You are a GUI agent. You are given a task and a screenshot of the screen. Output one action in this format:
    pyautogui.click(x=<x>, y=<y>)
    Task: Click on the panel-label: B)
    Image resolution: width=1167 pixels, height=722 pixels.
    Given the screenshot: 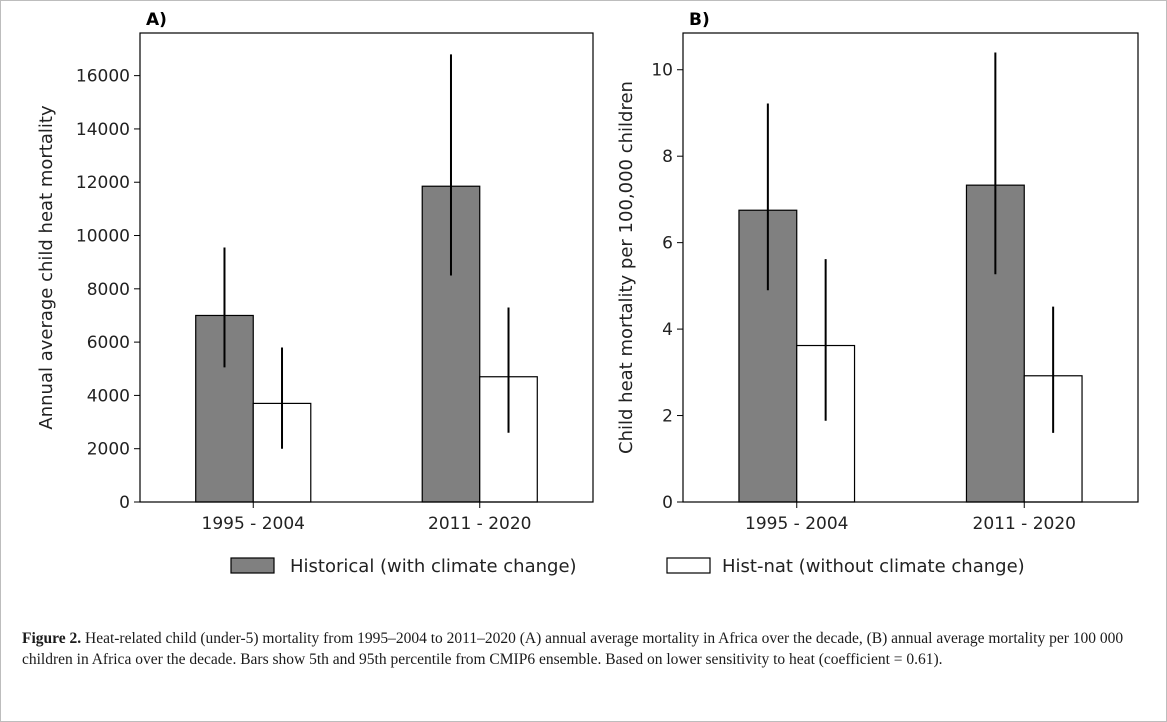 What is the action you would take?
    pyautogui.click(x=699, y=20)
    